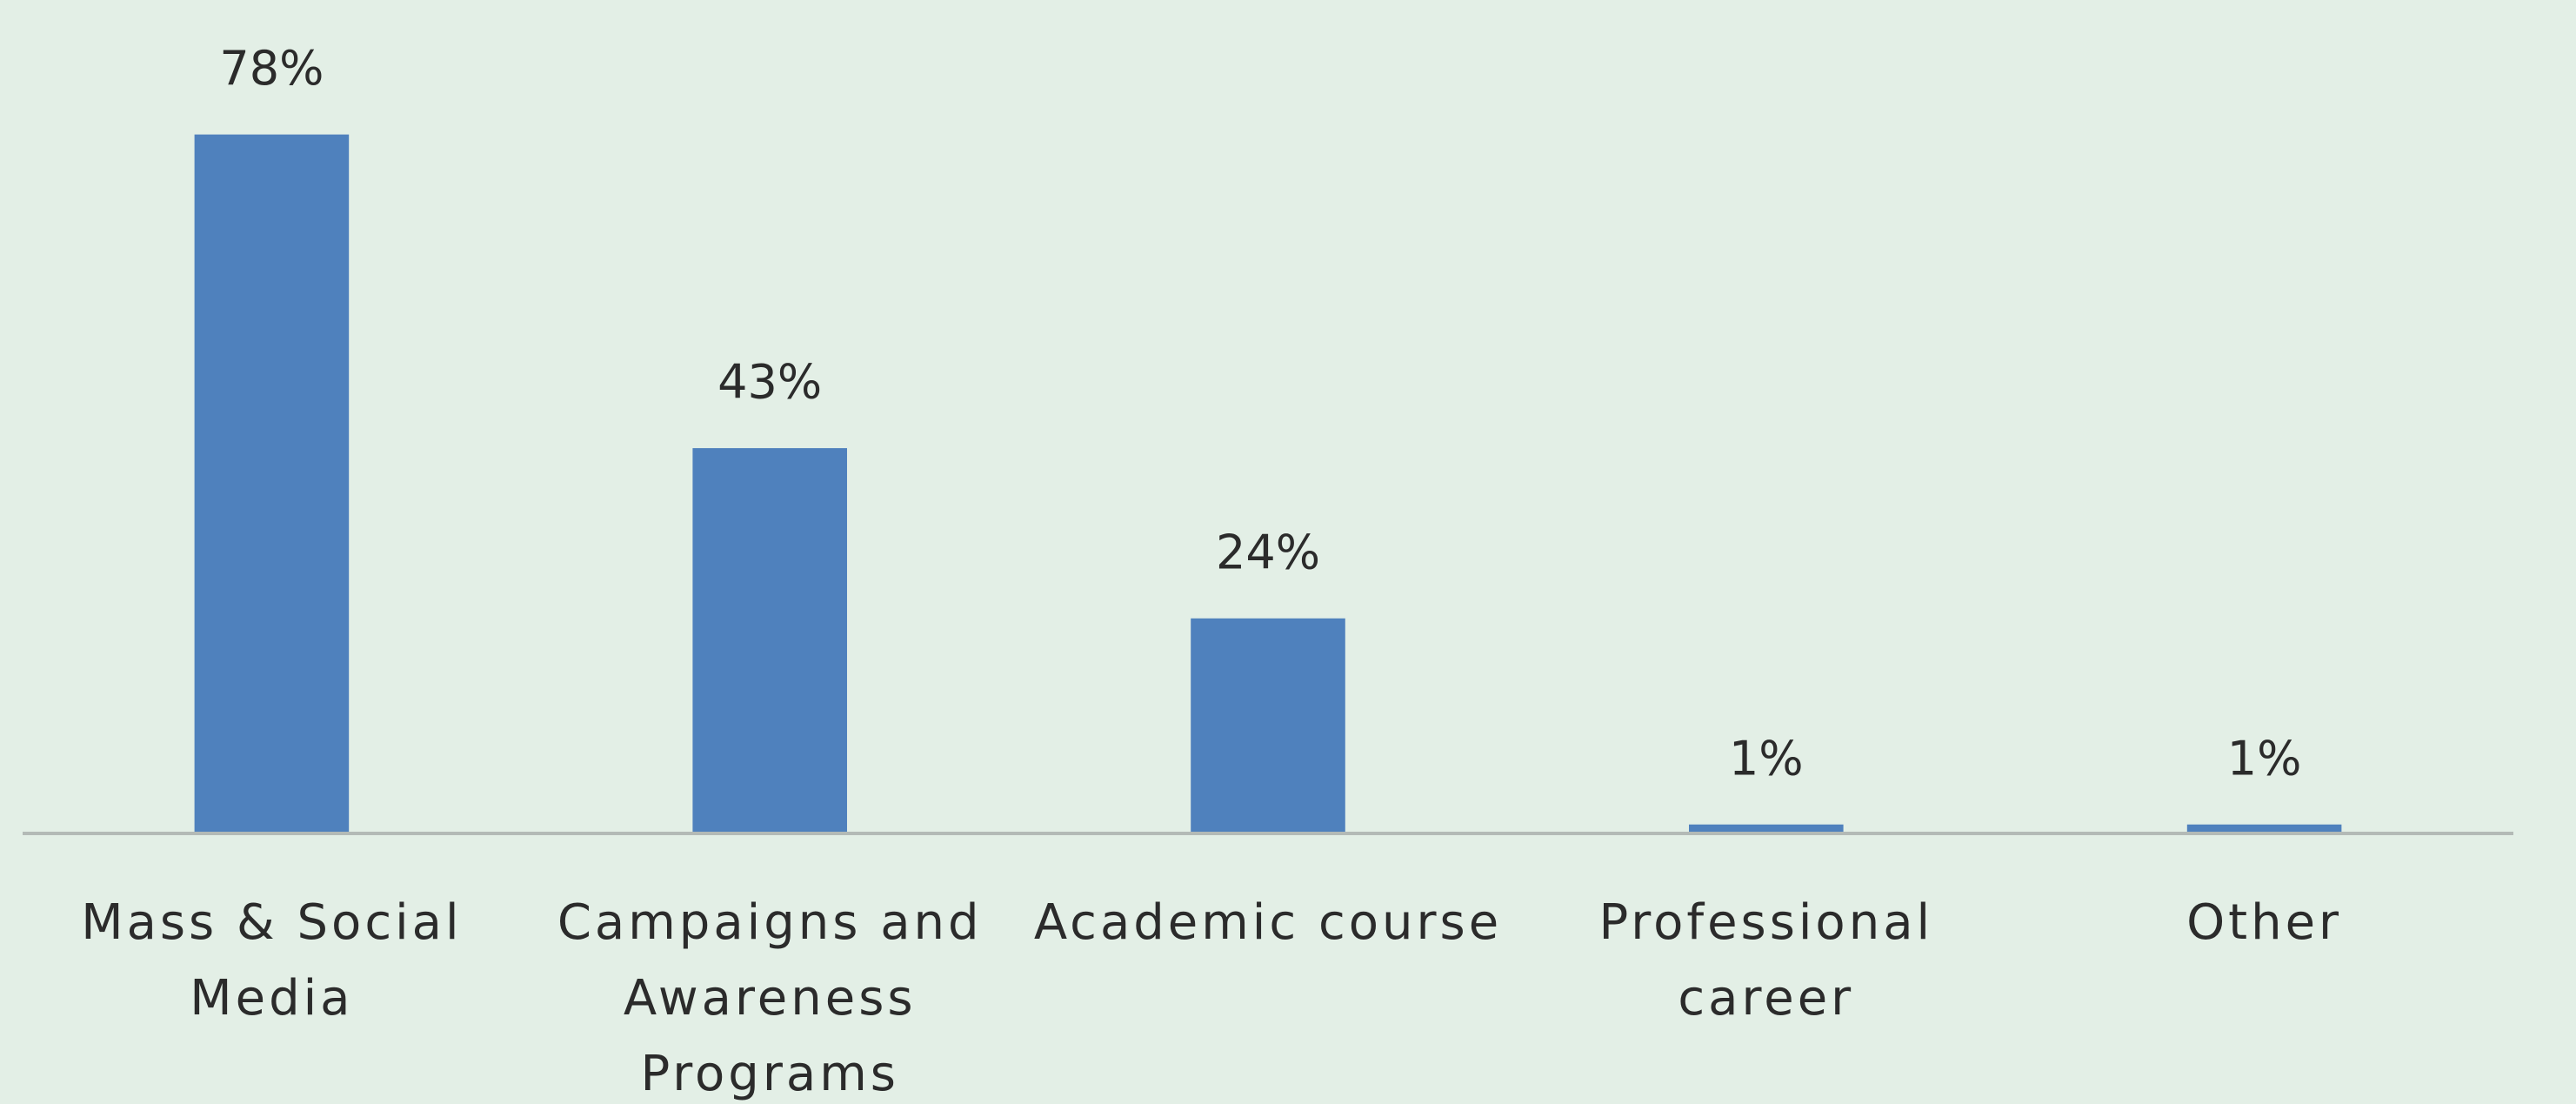 This screenshot has width=2576, height=1104. Describe the element at coordinates (1268, 552) in the screenshot. I see `data-label: 24%` at that location.